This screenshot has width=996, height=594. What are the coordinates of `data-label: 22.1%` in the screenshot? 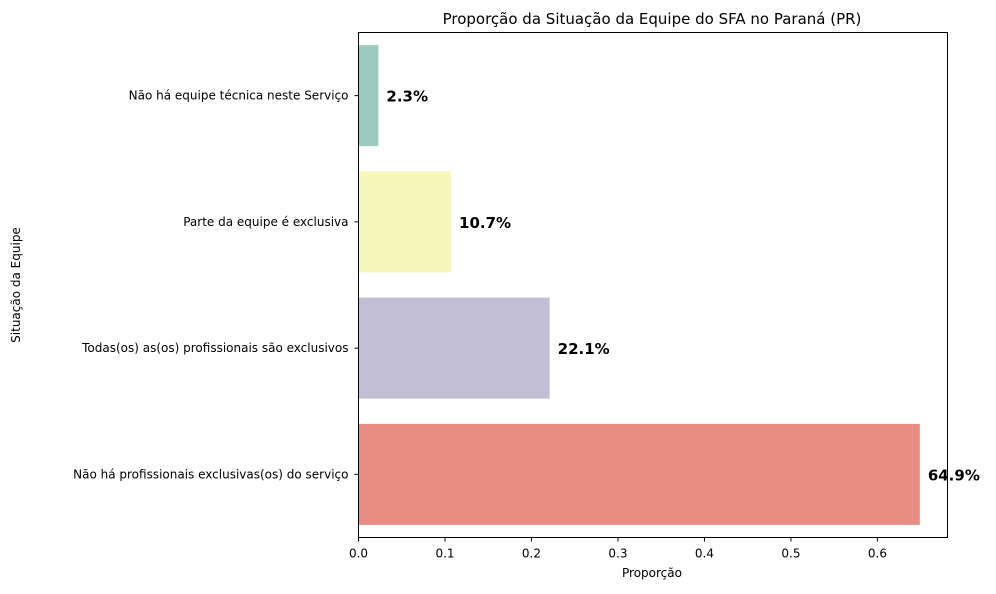 It's located at (584, 349).